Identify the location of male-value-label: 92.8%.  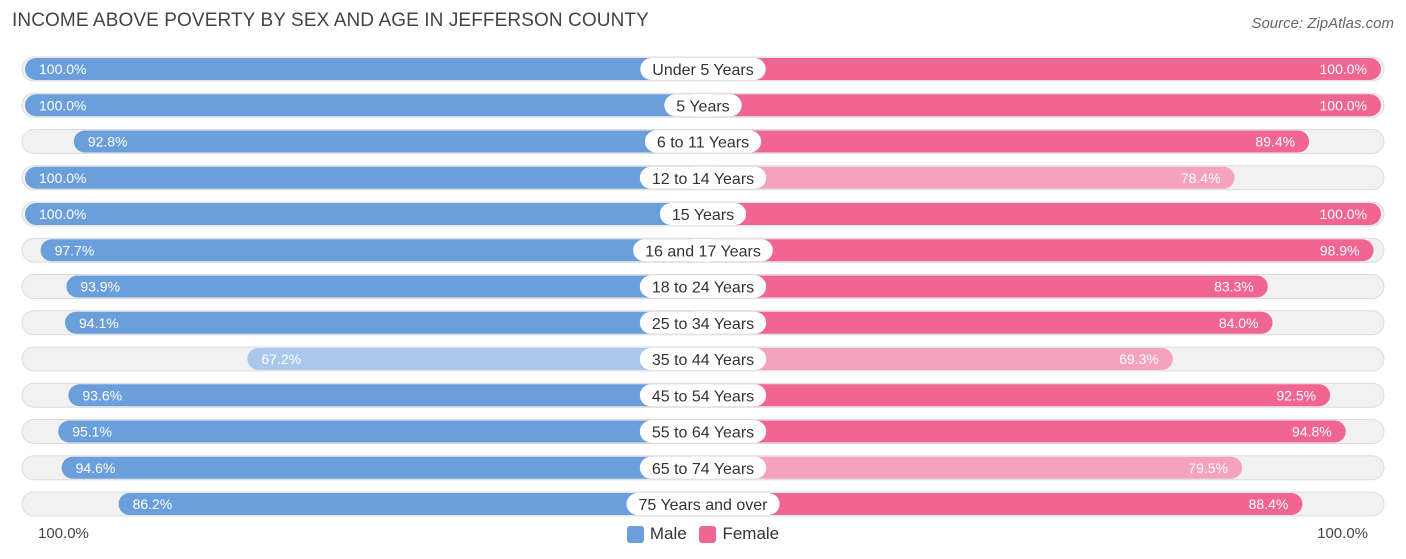
(108, 142).